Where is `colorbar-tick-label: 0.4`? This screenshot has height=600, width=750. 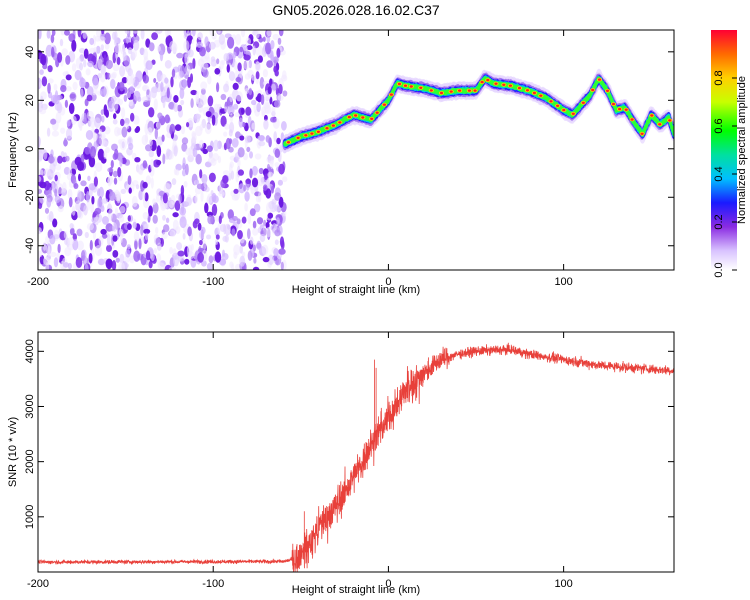
colorbar-tick-label: 0.4 is located at coordinates (719, 173).